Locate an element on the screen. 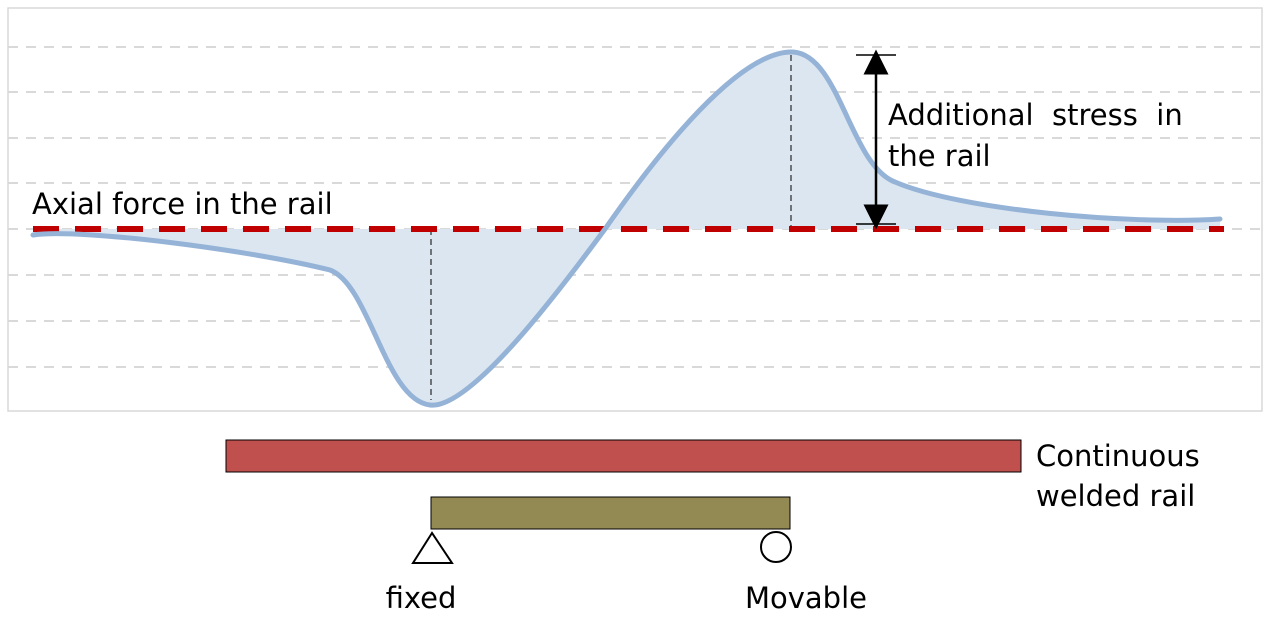 The width and height of the screenshot is (1269, 635). rail-label: Continuous is located at coordinates (1118, 456).